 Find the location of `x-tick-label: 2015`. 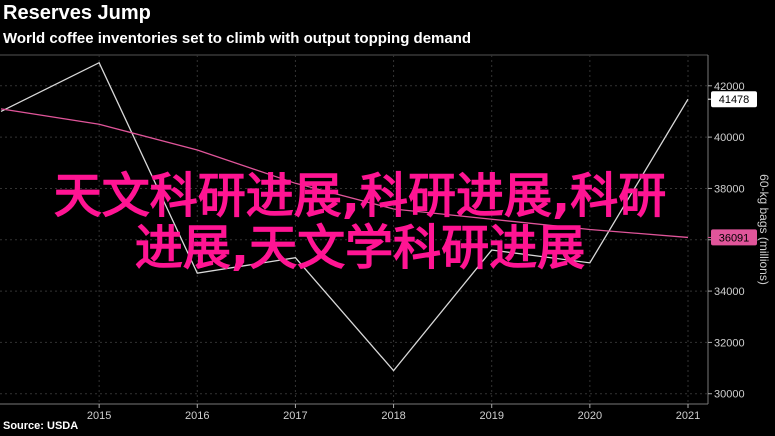

x-tick-label: 2015 is located at coordinates (99, 416).